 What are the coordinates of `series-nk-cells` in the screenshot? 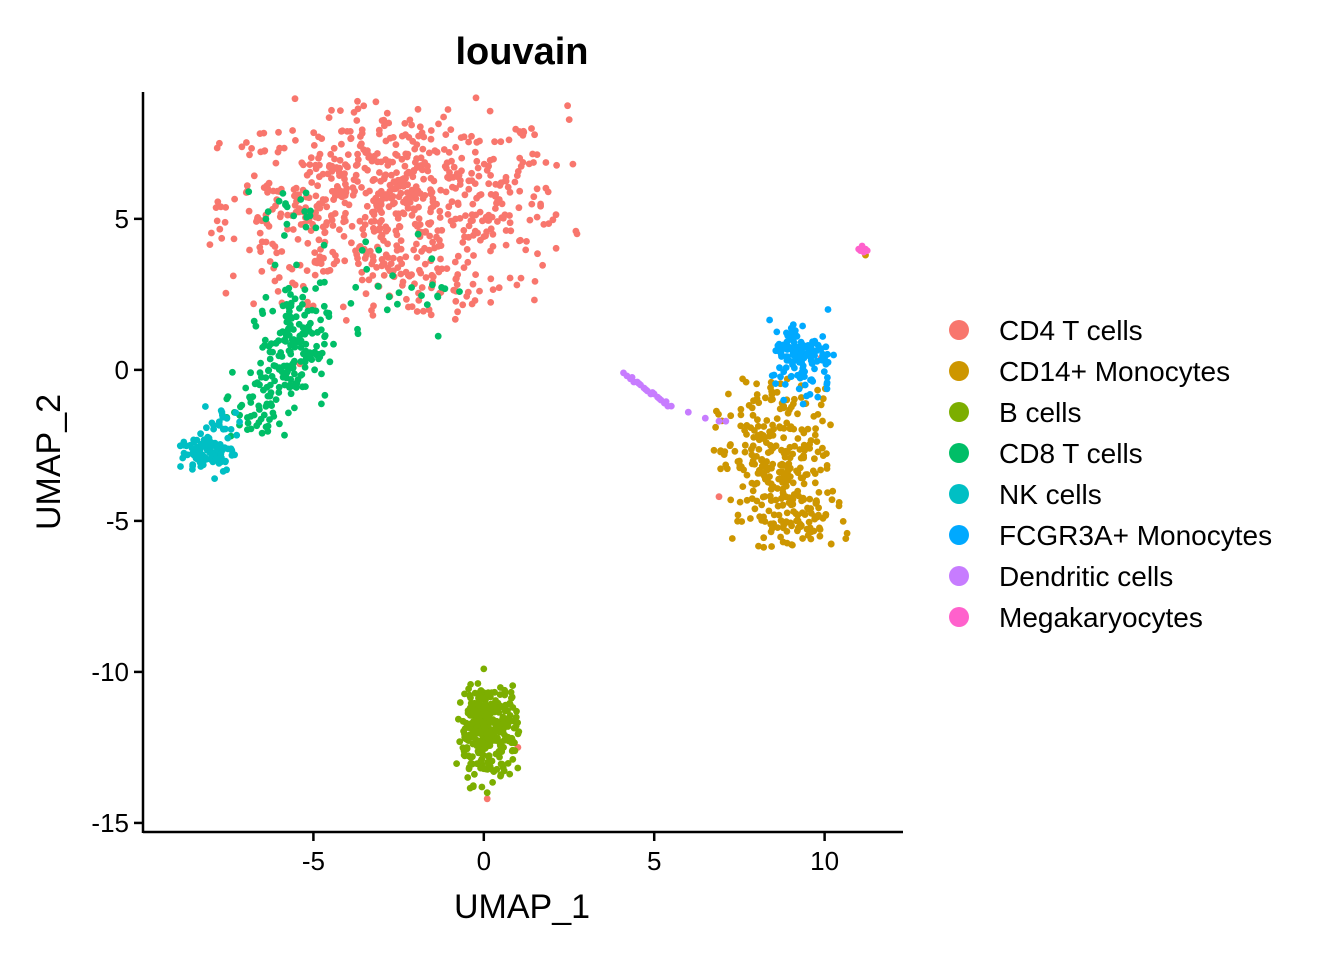 It's located at (210, 442).